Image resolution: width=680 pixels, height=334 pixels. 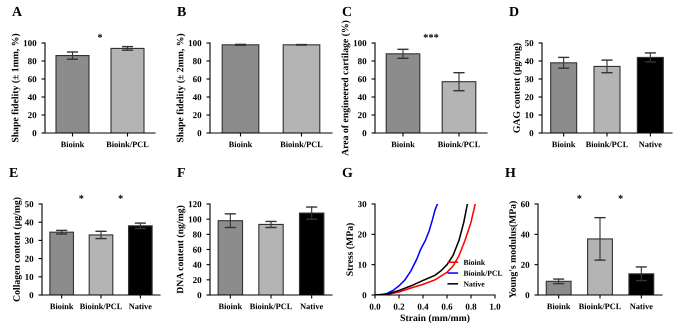 I want to click on y-axis-title: Area of engineered cartilage (%), so click(x=345, y=88).